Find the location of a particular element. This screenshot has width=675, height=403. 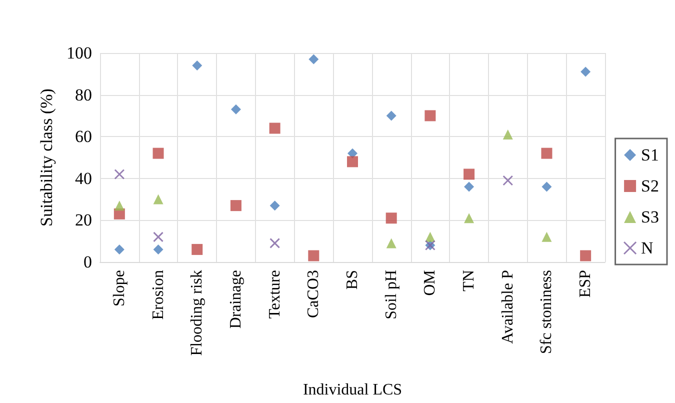

x-tick-label: OM is located at coordinates (430, 283).